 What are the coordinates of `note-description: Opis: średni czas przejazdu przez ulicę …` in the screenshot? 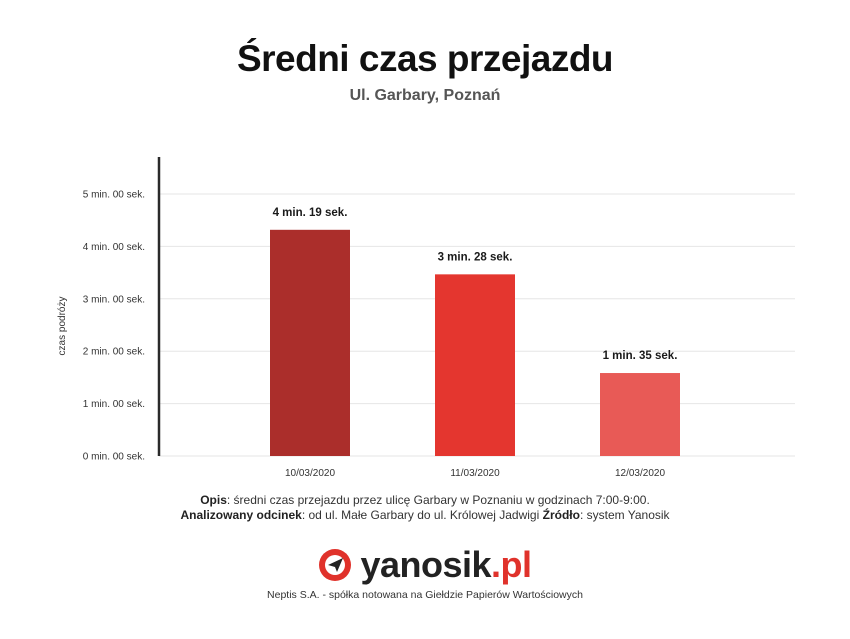 It's located at (425, 500).